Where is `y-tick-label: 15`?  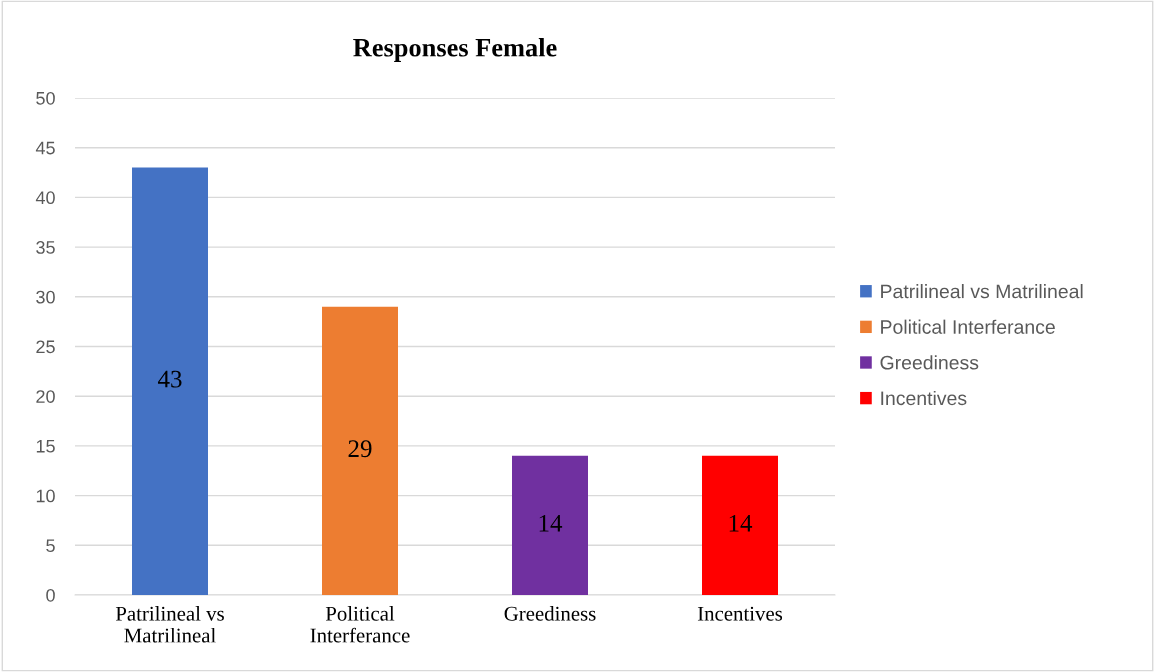 y-tick-label: 15 is located at coordinates (45, 446).